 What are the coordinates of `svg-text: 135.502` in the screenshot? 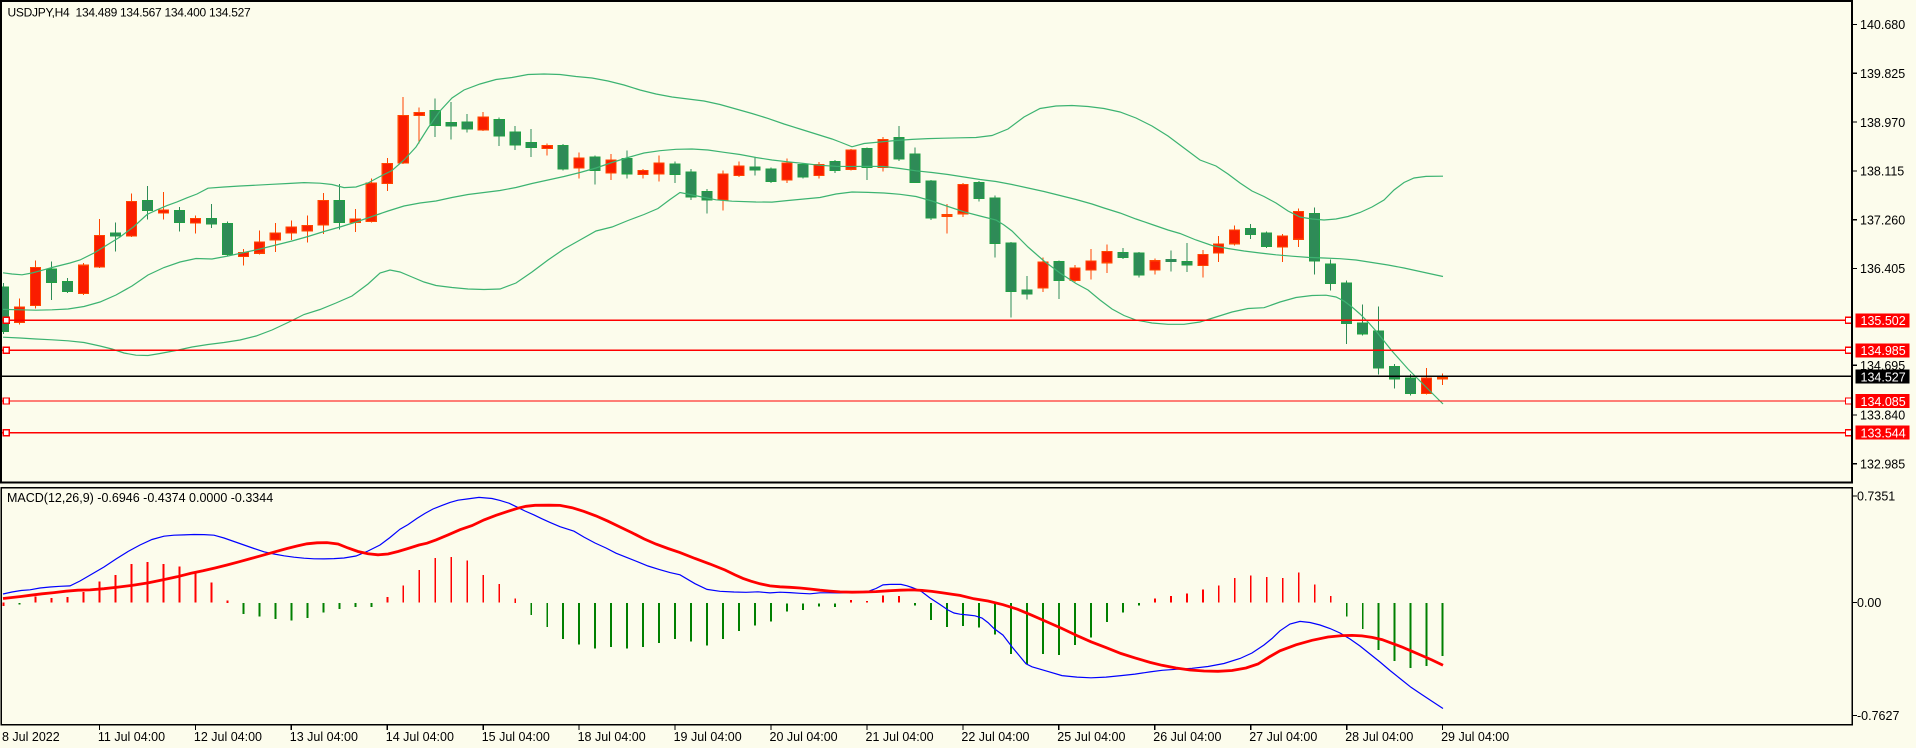 It's located at (1883, 321).